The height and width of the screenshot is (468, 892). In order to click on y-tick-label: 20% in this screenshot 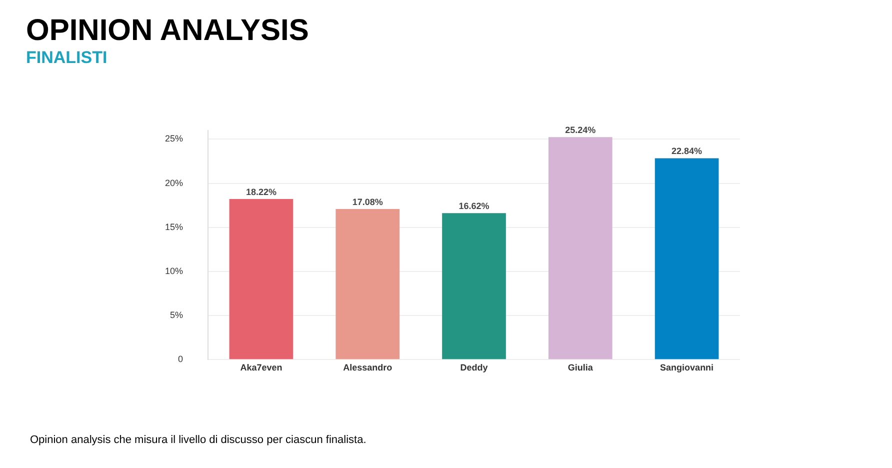, I will do `click(174, 183)`.